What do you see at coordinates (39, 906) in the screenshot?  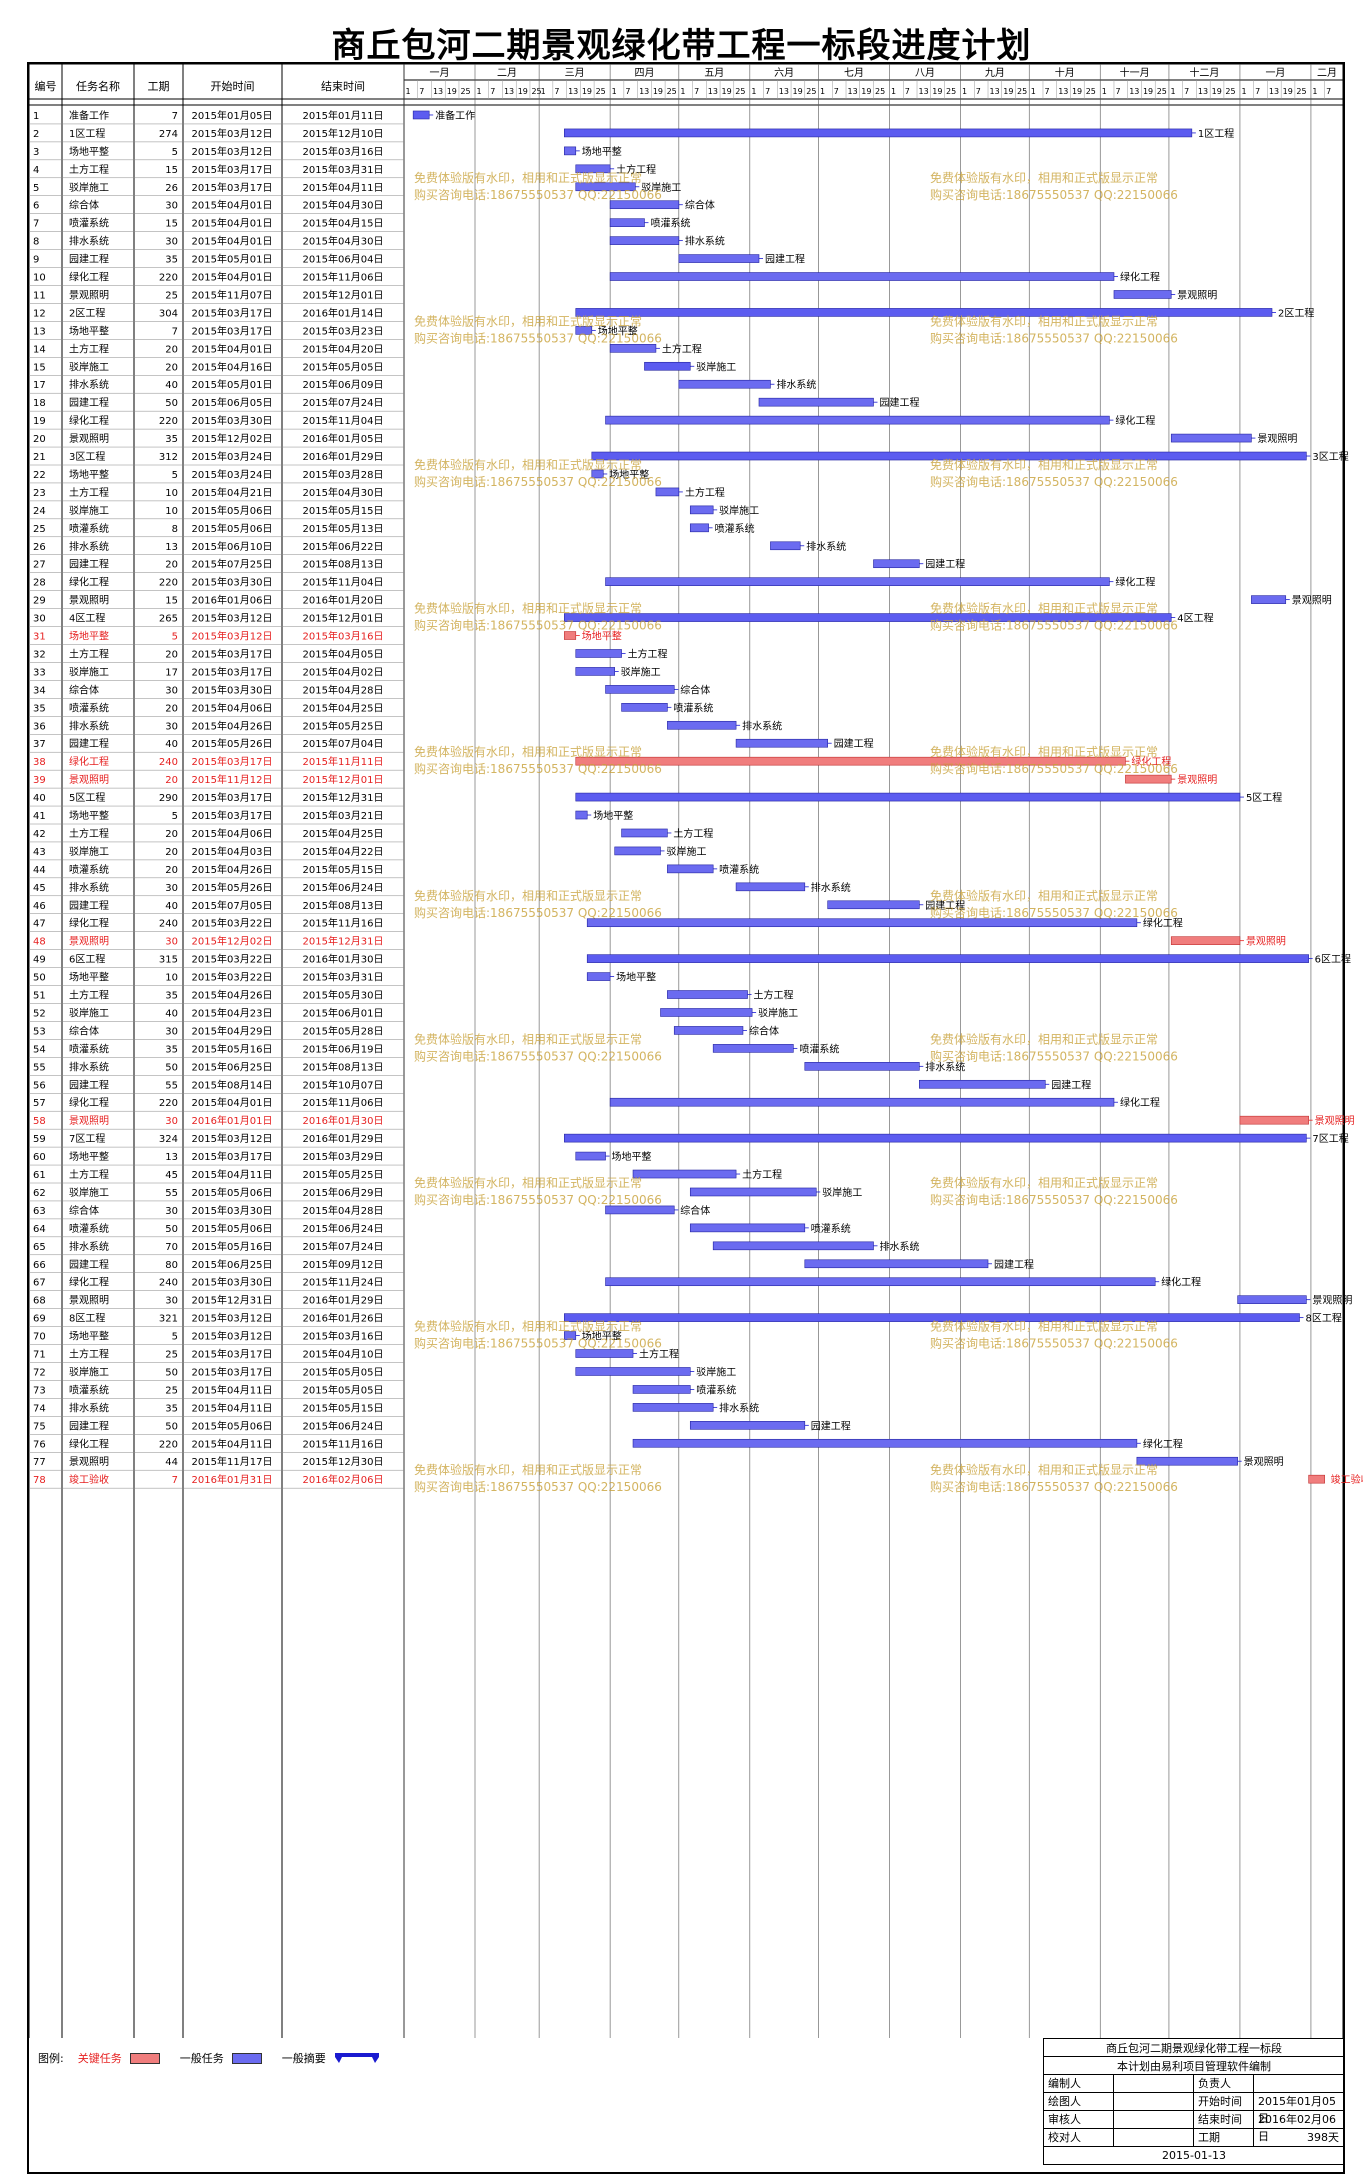 I see `cell-id: 46` at bounding box center [39, 906].